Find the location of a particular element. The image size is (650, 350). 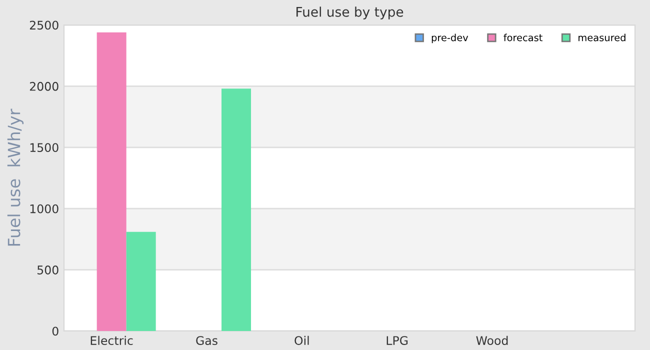

y-tick-label: 500 is located at coordinates (48, 270).